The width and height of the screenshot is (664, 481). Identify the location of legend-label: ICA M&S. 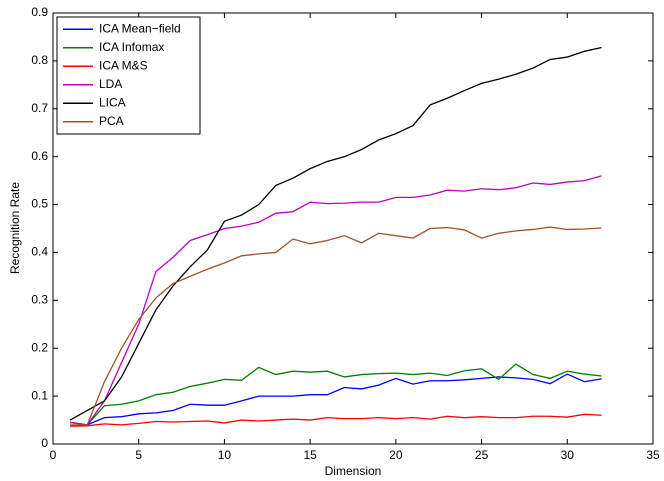
(123, 65).